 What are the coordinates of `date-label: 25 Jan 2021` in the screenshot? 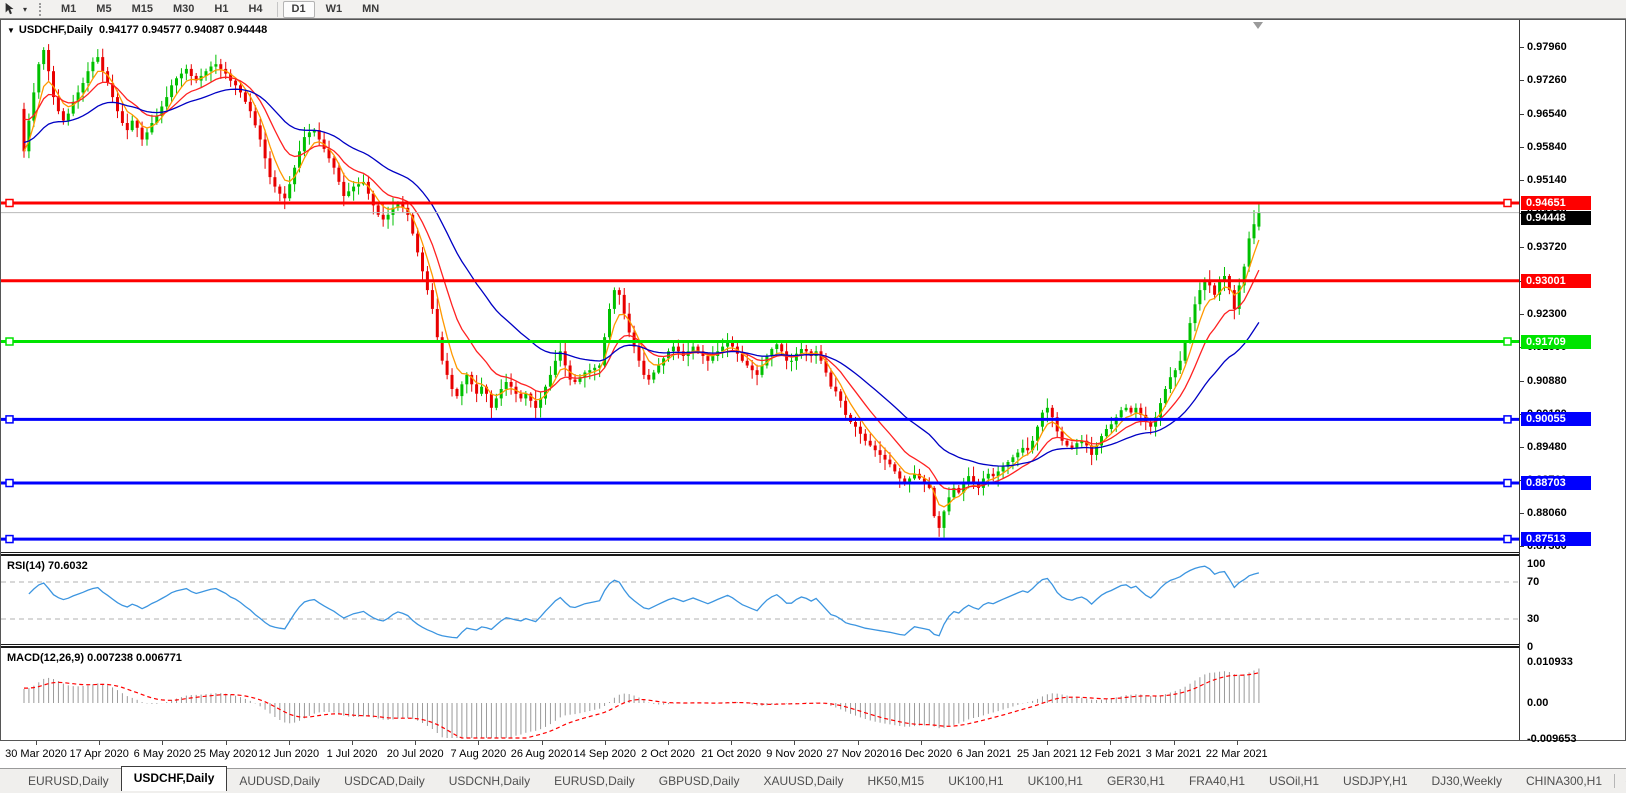 It's located at (1047, 754).